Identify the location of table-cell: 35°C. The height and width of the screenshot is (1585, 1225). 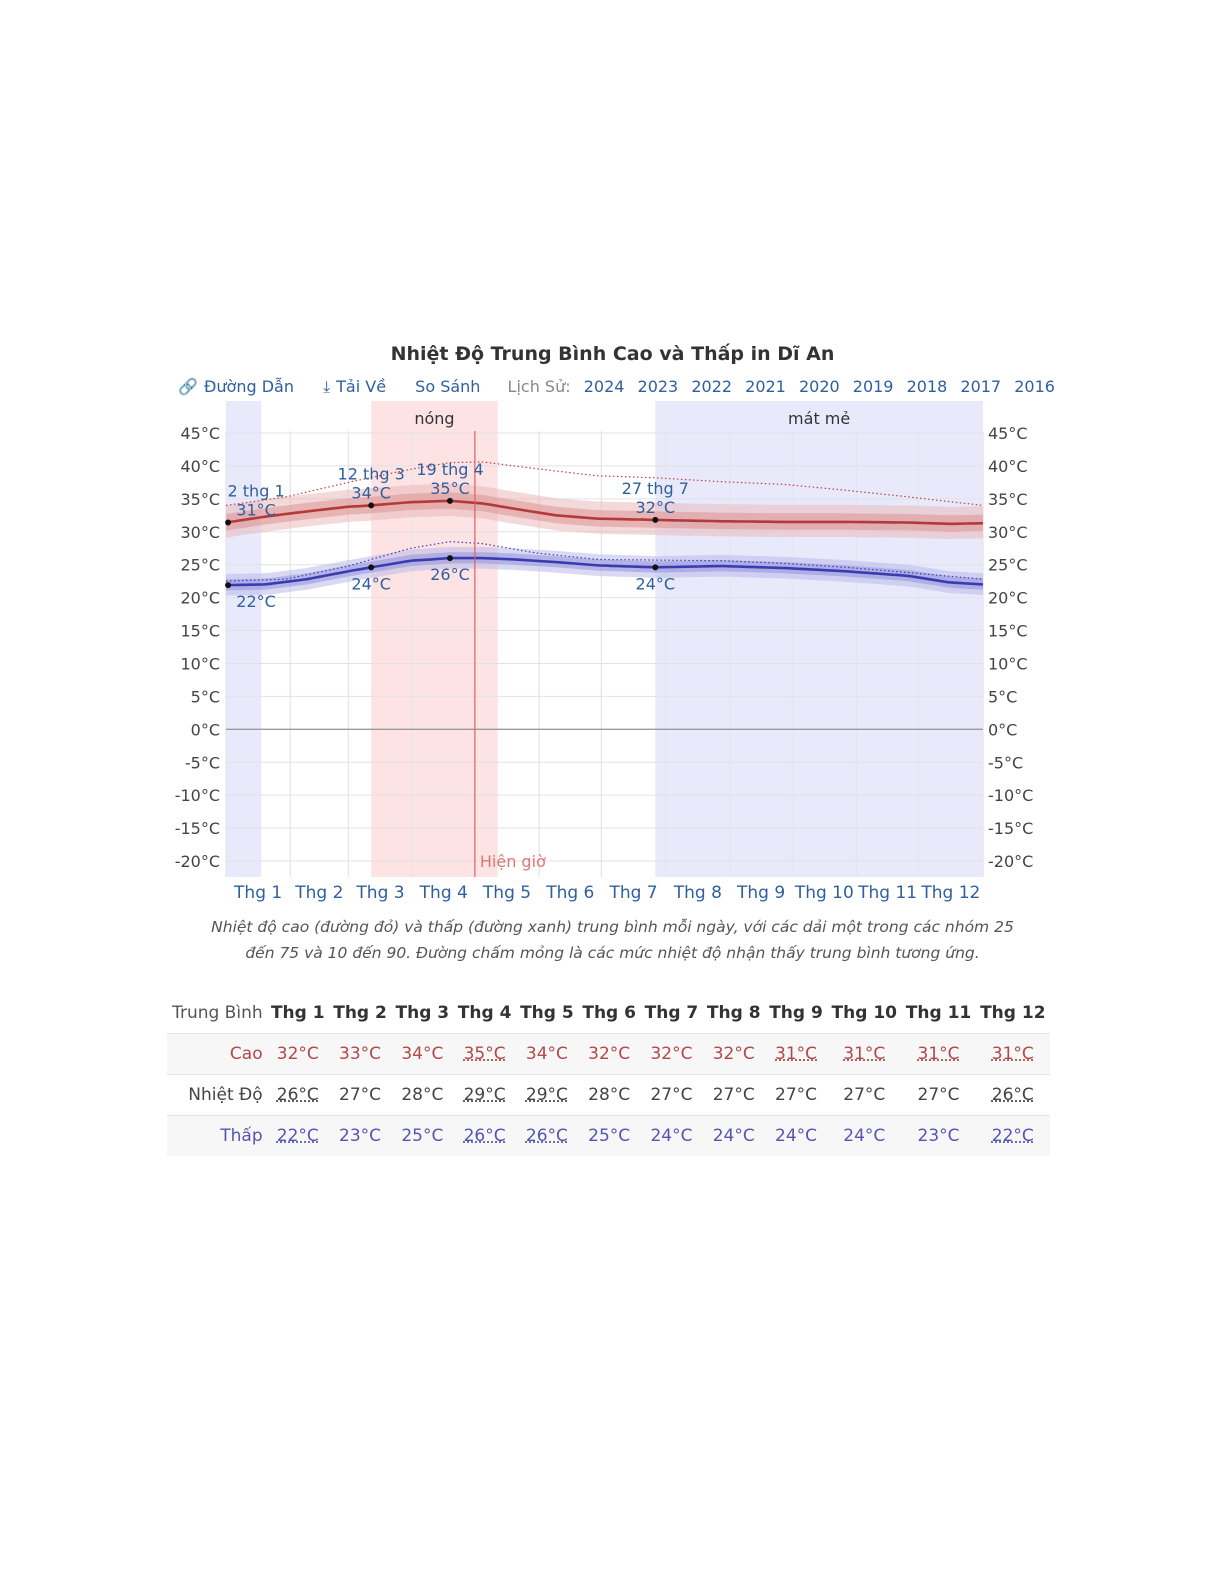
(484, 1054).